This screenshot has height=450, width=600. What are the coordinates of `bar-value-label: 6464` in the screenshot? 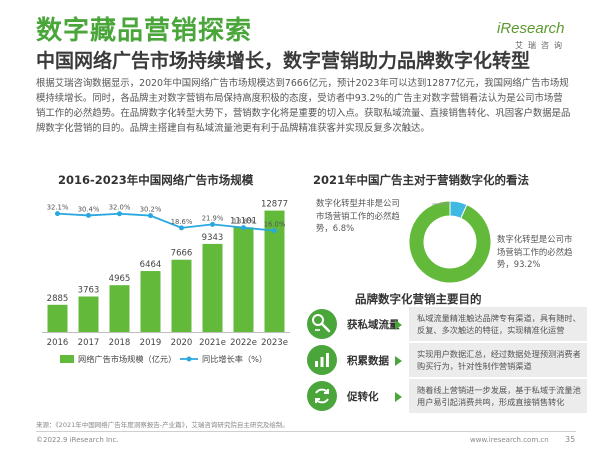 It's located at (151, 265).